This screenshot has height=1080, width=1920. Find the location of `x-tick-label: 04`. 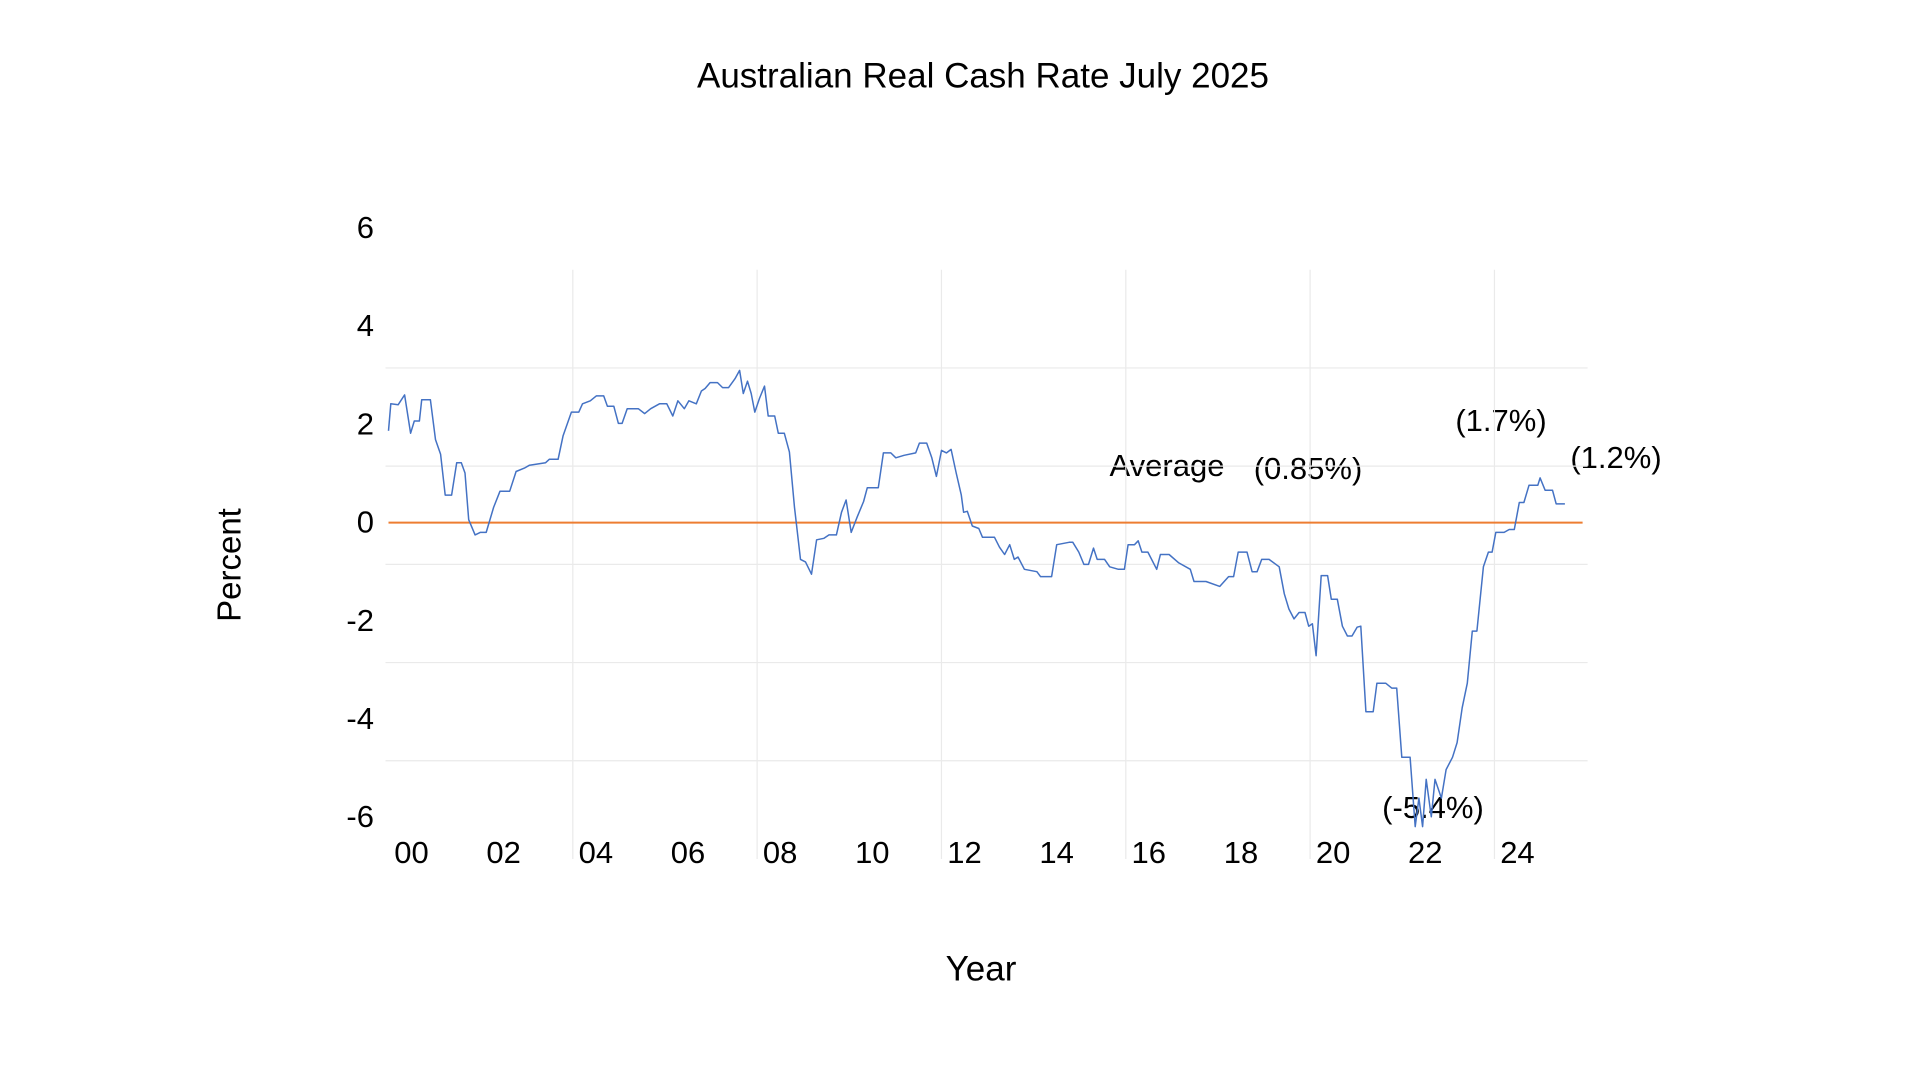

x-tick-label: 04 is located at coordinates (596, 852).